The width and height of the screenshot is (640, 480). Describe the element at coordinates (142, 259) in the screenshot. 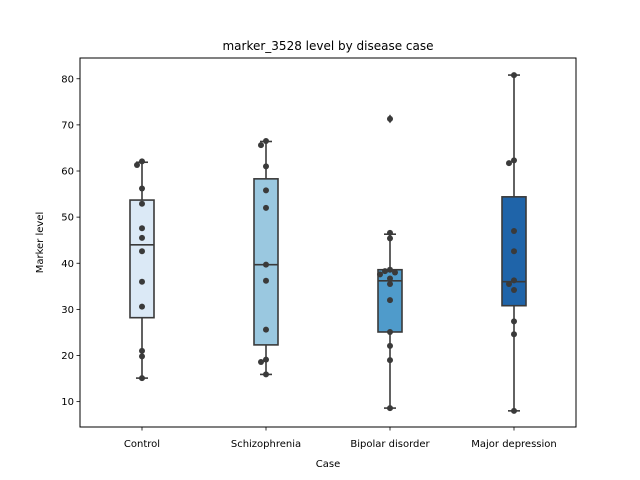

I see `box` at that location.